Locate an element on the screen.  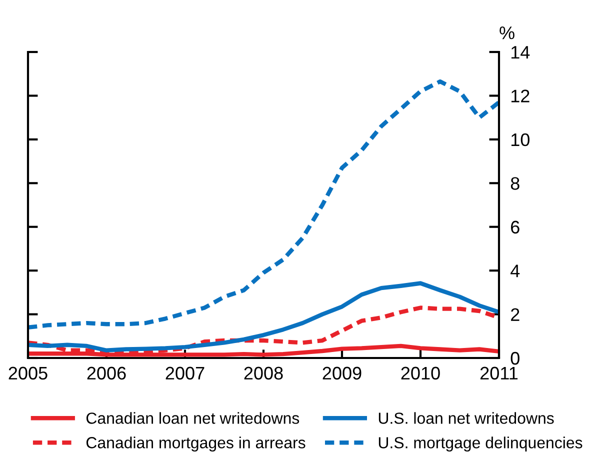
line-series is located at coordinates (263, 316).